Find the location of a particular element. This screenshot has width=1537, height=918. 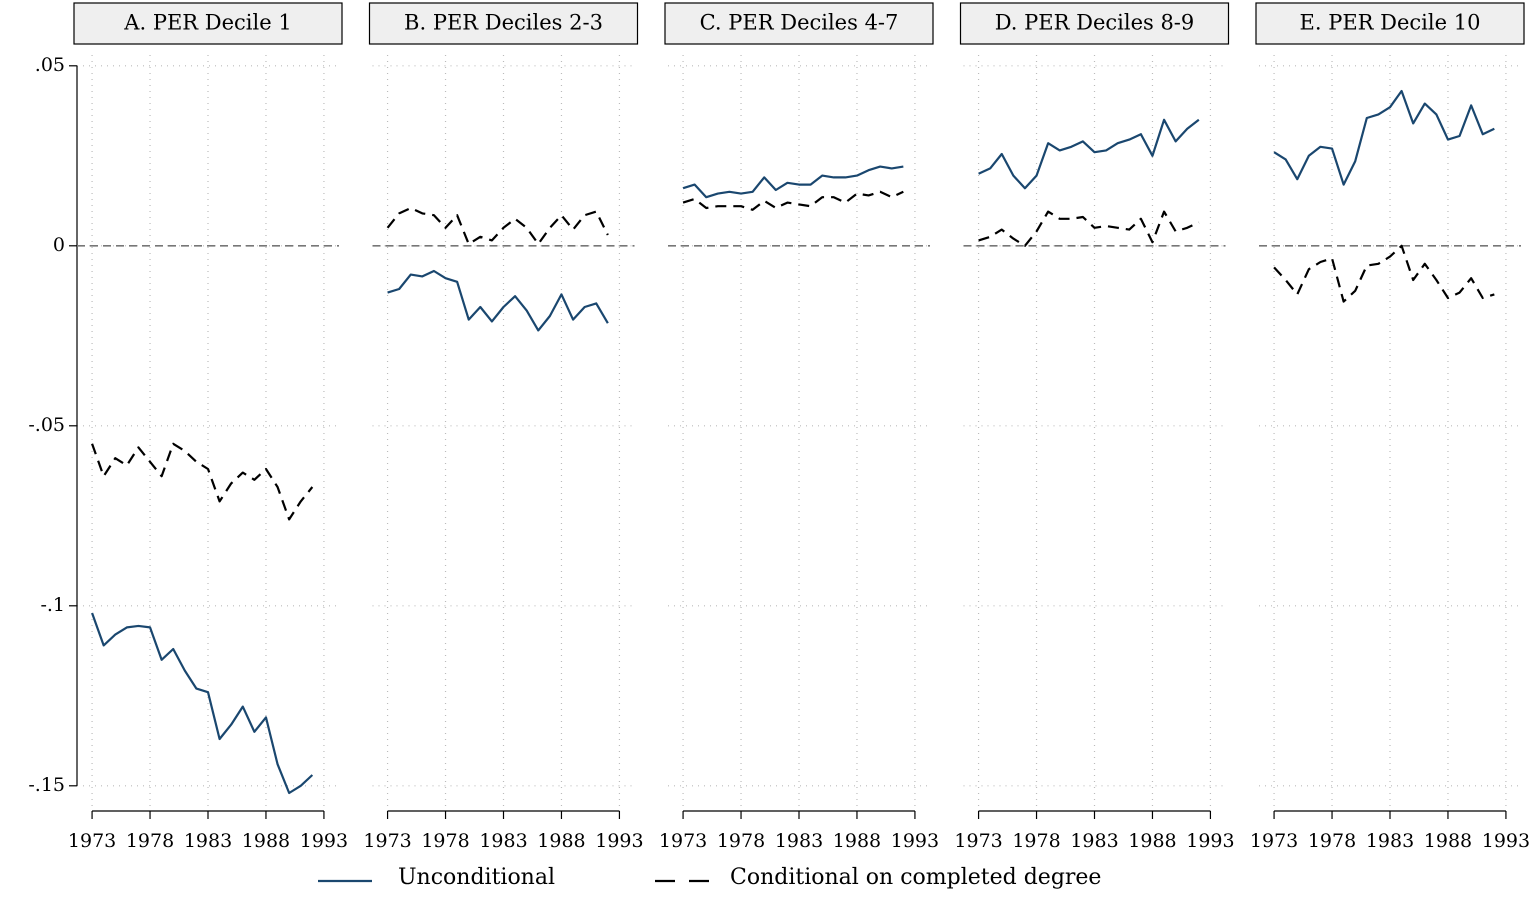

y-tick-label: -.05 is located at coordinates (46, 425).